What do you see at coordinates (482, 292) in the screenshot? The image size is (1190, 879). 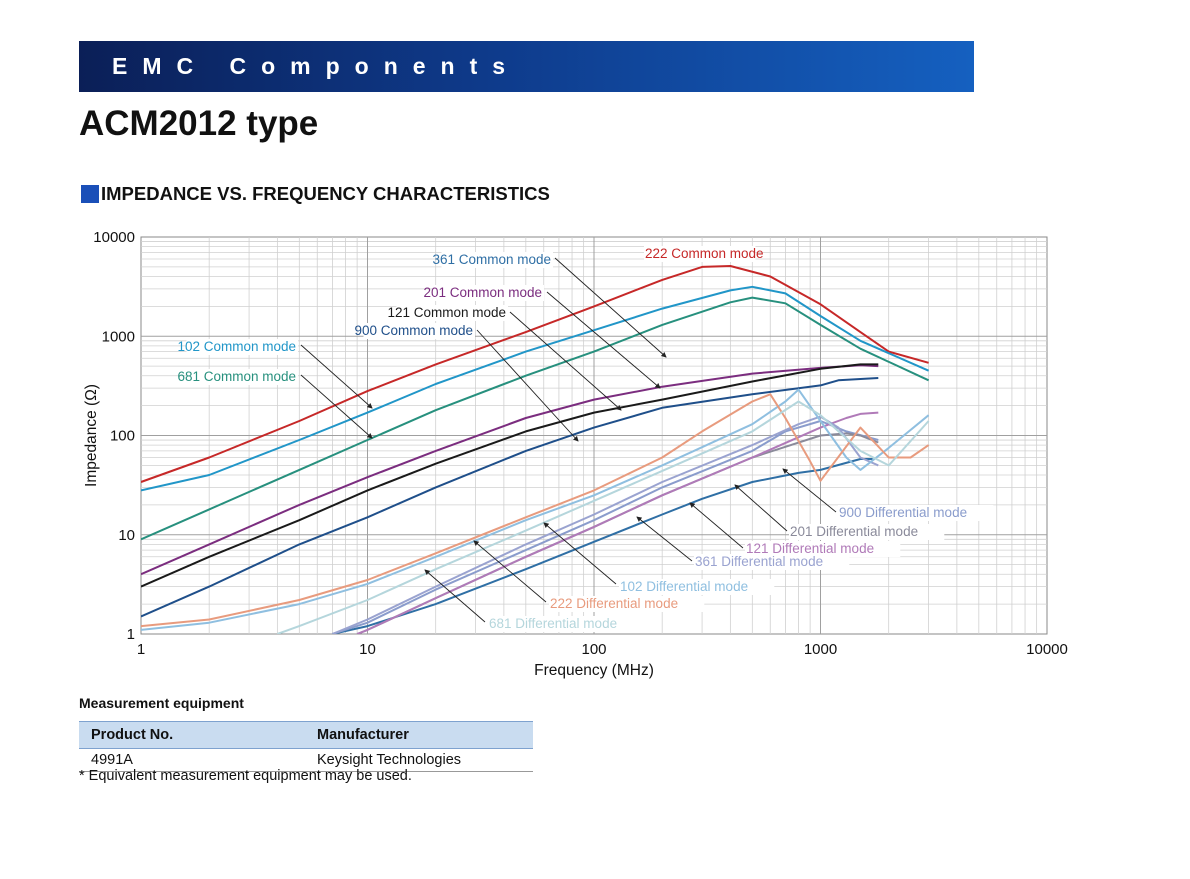 I see `annotation-label: 201 Common mode` at bounding box center [482, 292].